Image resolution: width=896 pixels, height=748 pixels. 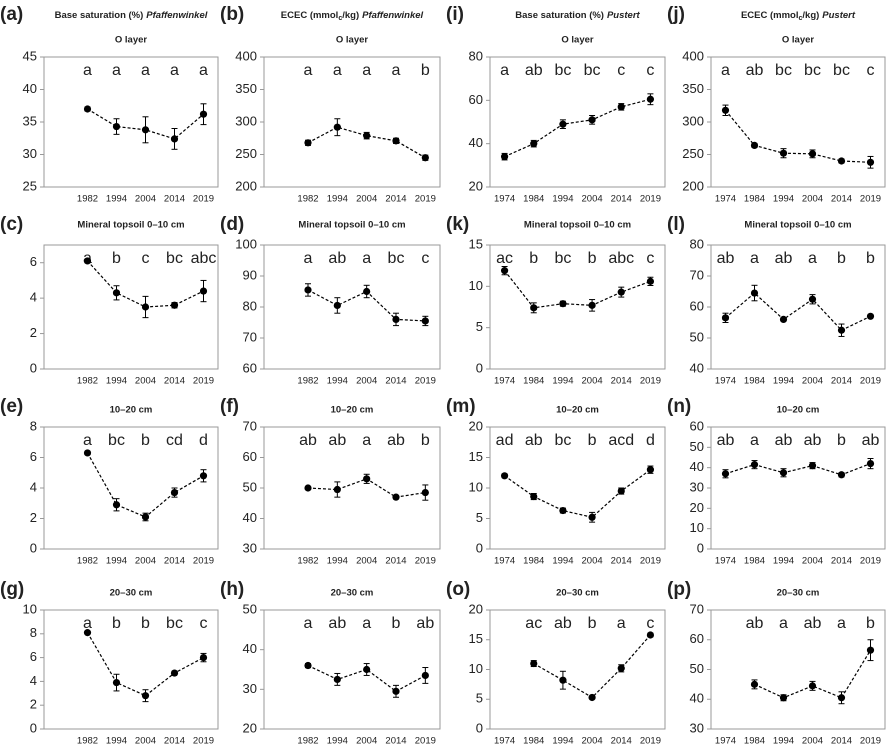 I want to click on significance-letter: abc, so click(x=621, y=258).